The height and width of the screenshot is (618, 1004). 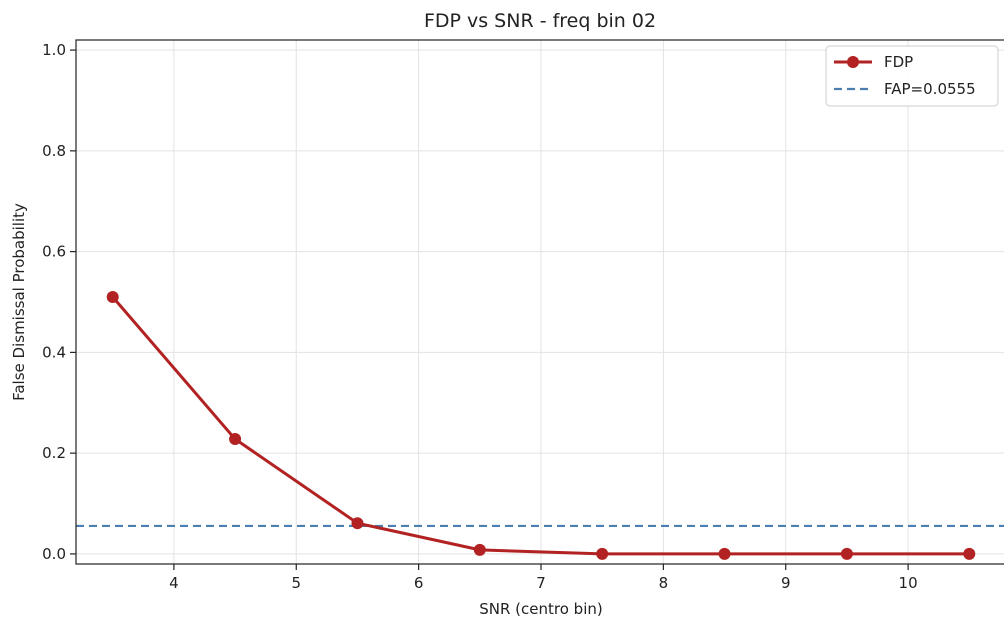 What do you see at coordinates (54, 453) in the screenshot?
I see `y-tick-label: 0.2` at bounding box center [54, 453].